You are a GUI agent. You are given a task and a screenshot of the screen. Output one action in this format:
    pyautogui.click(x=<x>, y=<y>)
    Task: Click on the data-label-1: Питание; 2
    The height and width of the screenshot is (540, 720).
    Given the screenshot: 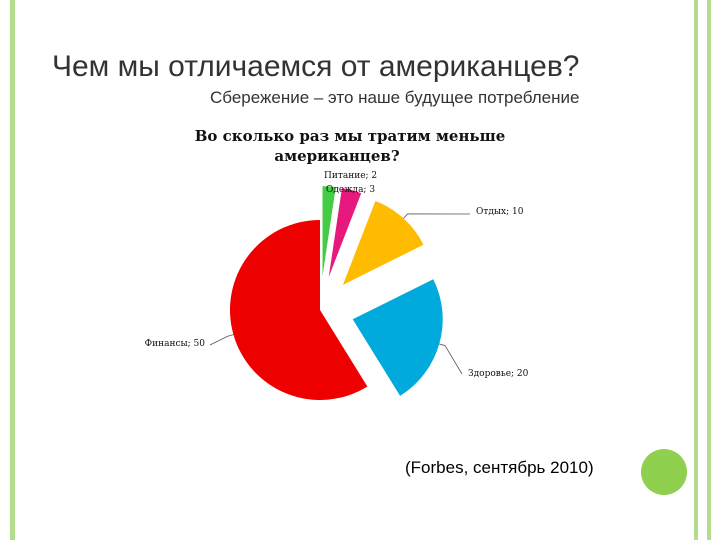 What is the action you would take?
    pyautogui.click(x=350, y=176)
    